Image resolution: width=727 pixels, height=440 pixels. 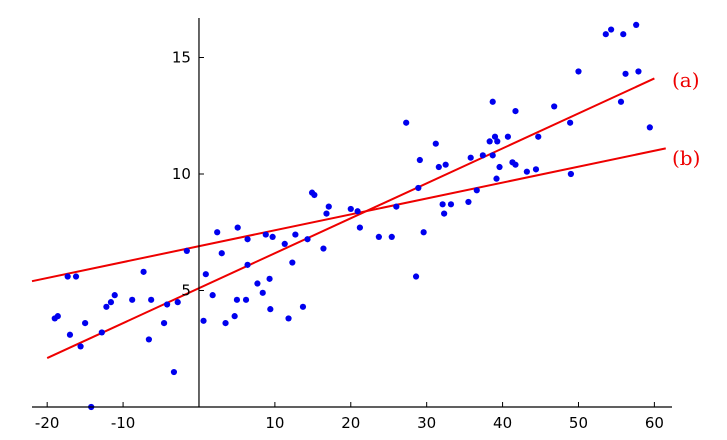 What do you see at coordinates (578, 423) in the screenshot?
I see `x-tick-label: 50` at bounding box center [578, 423].